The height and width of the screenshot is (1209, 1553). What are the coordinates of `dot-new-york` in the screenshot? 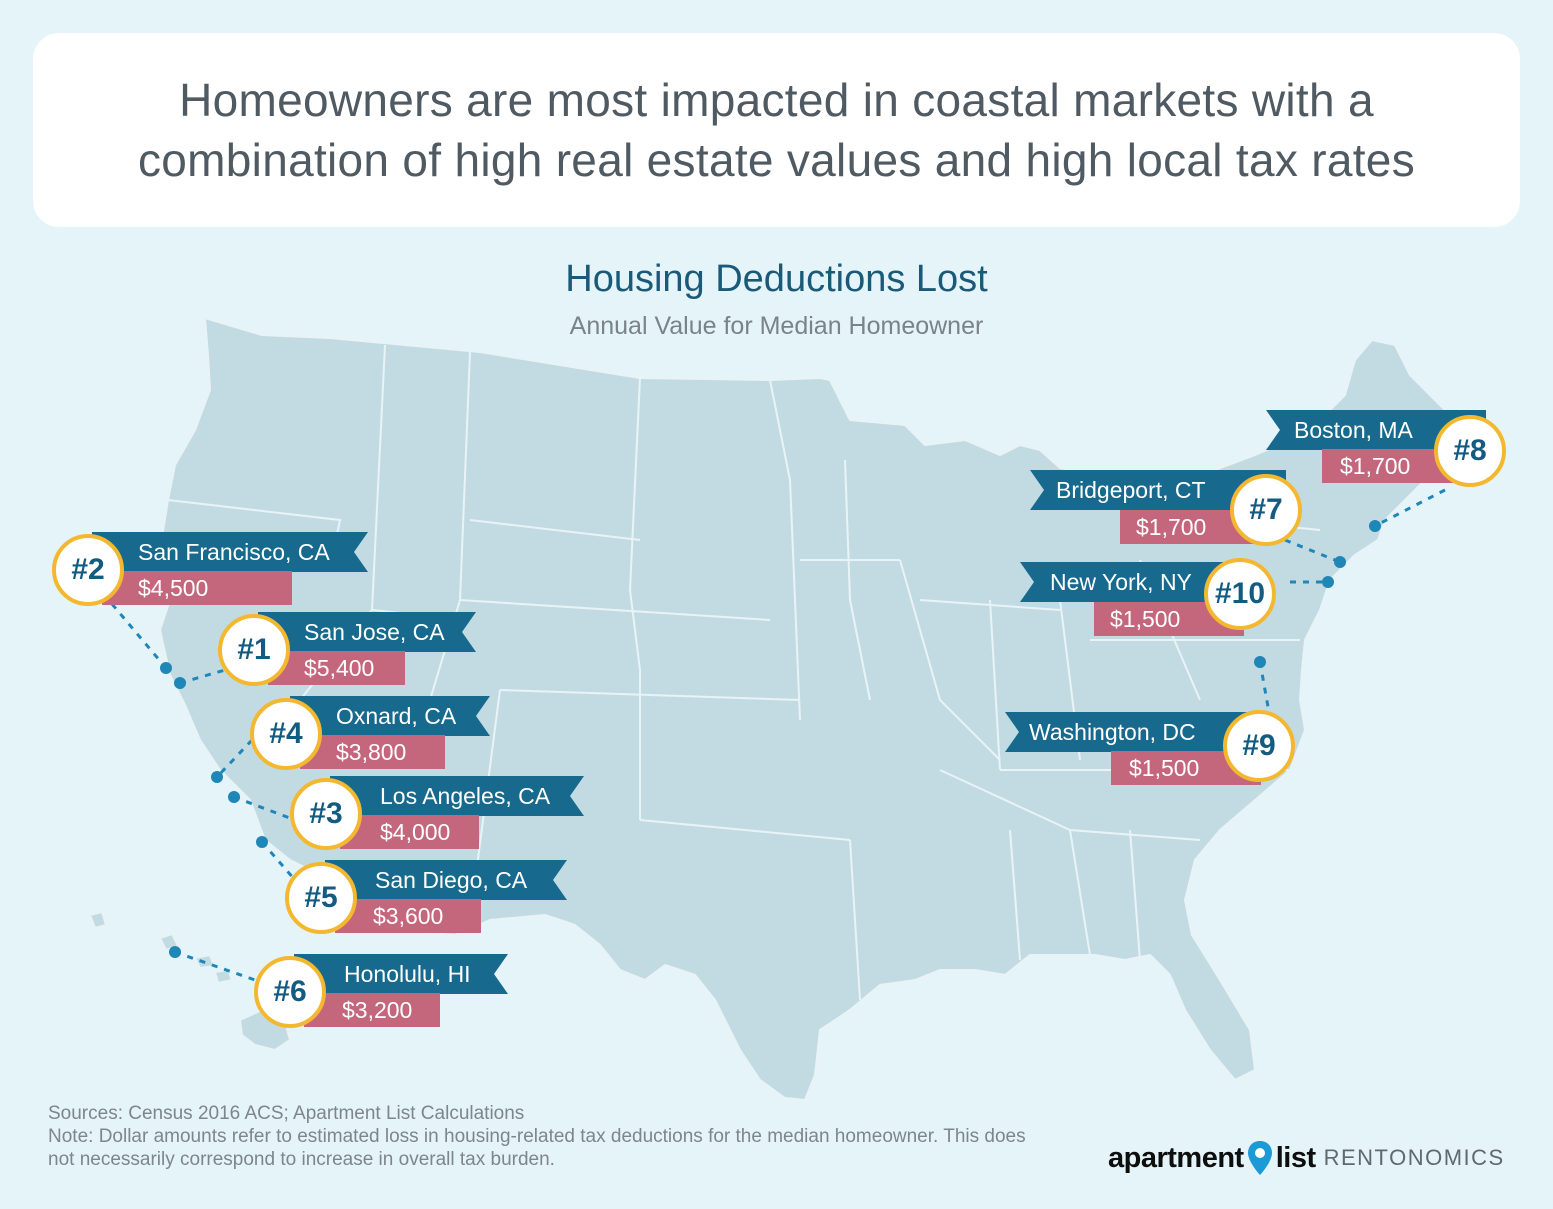 It's located at (1328, 582).